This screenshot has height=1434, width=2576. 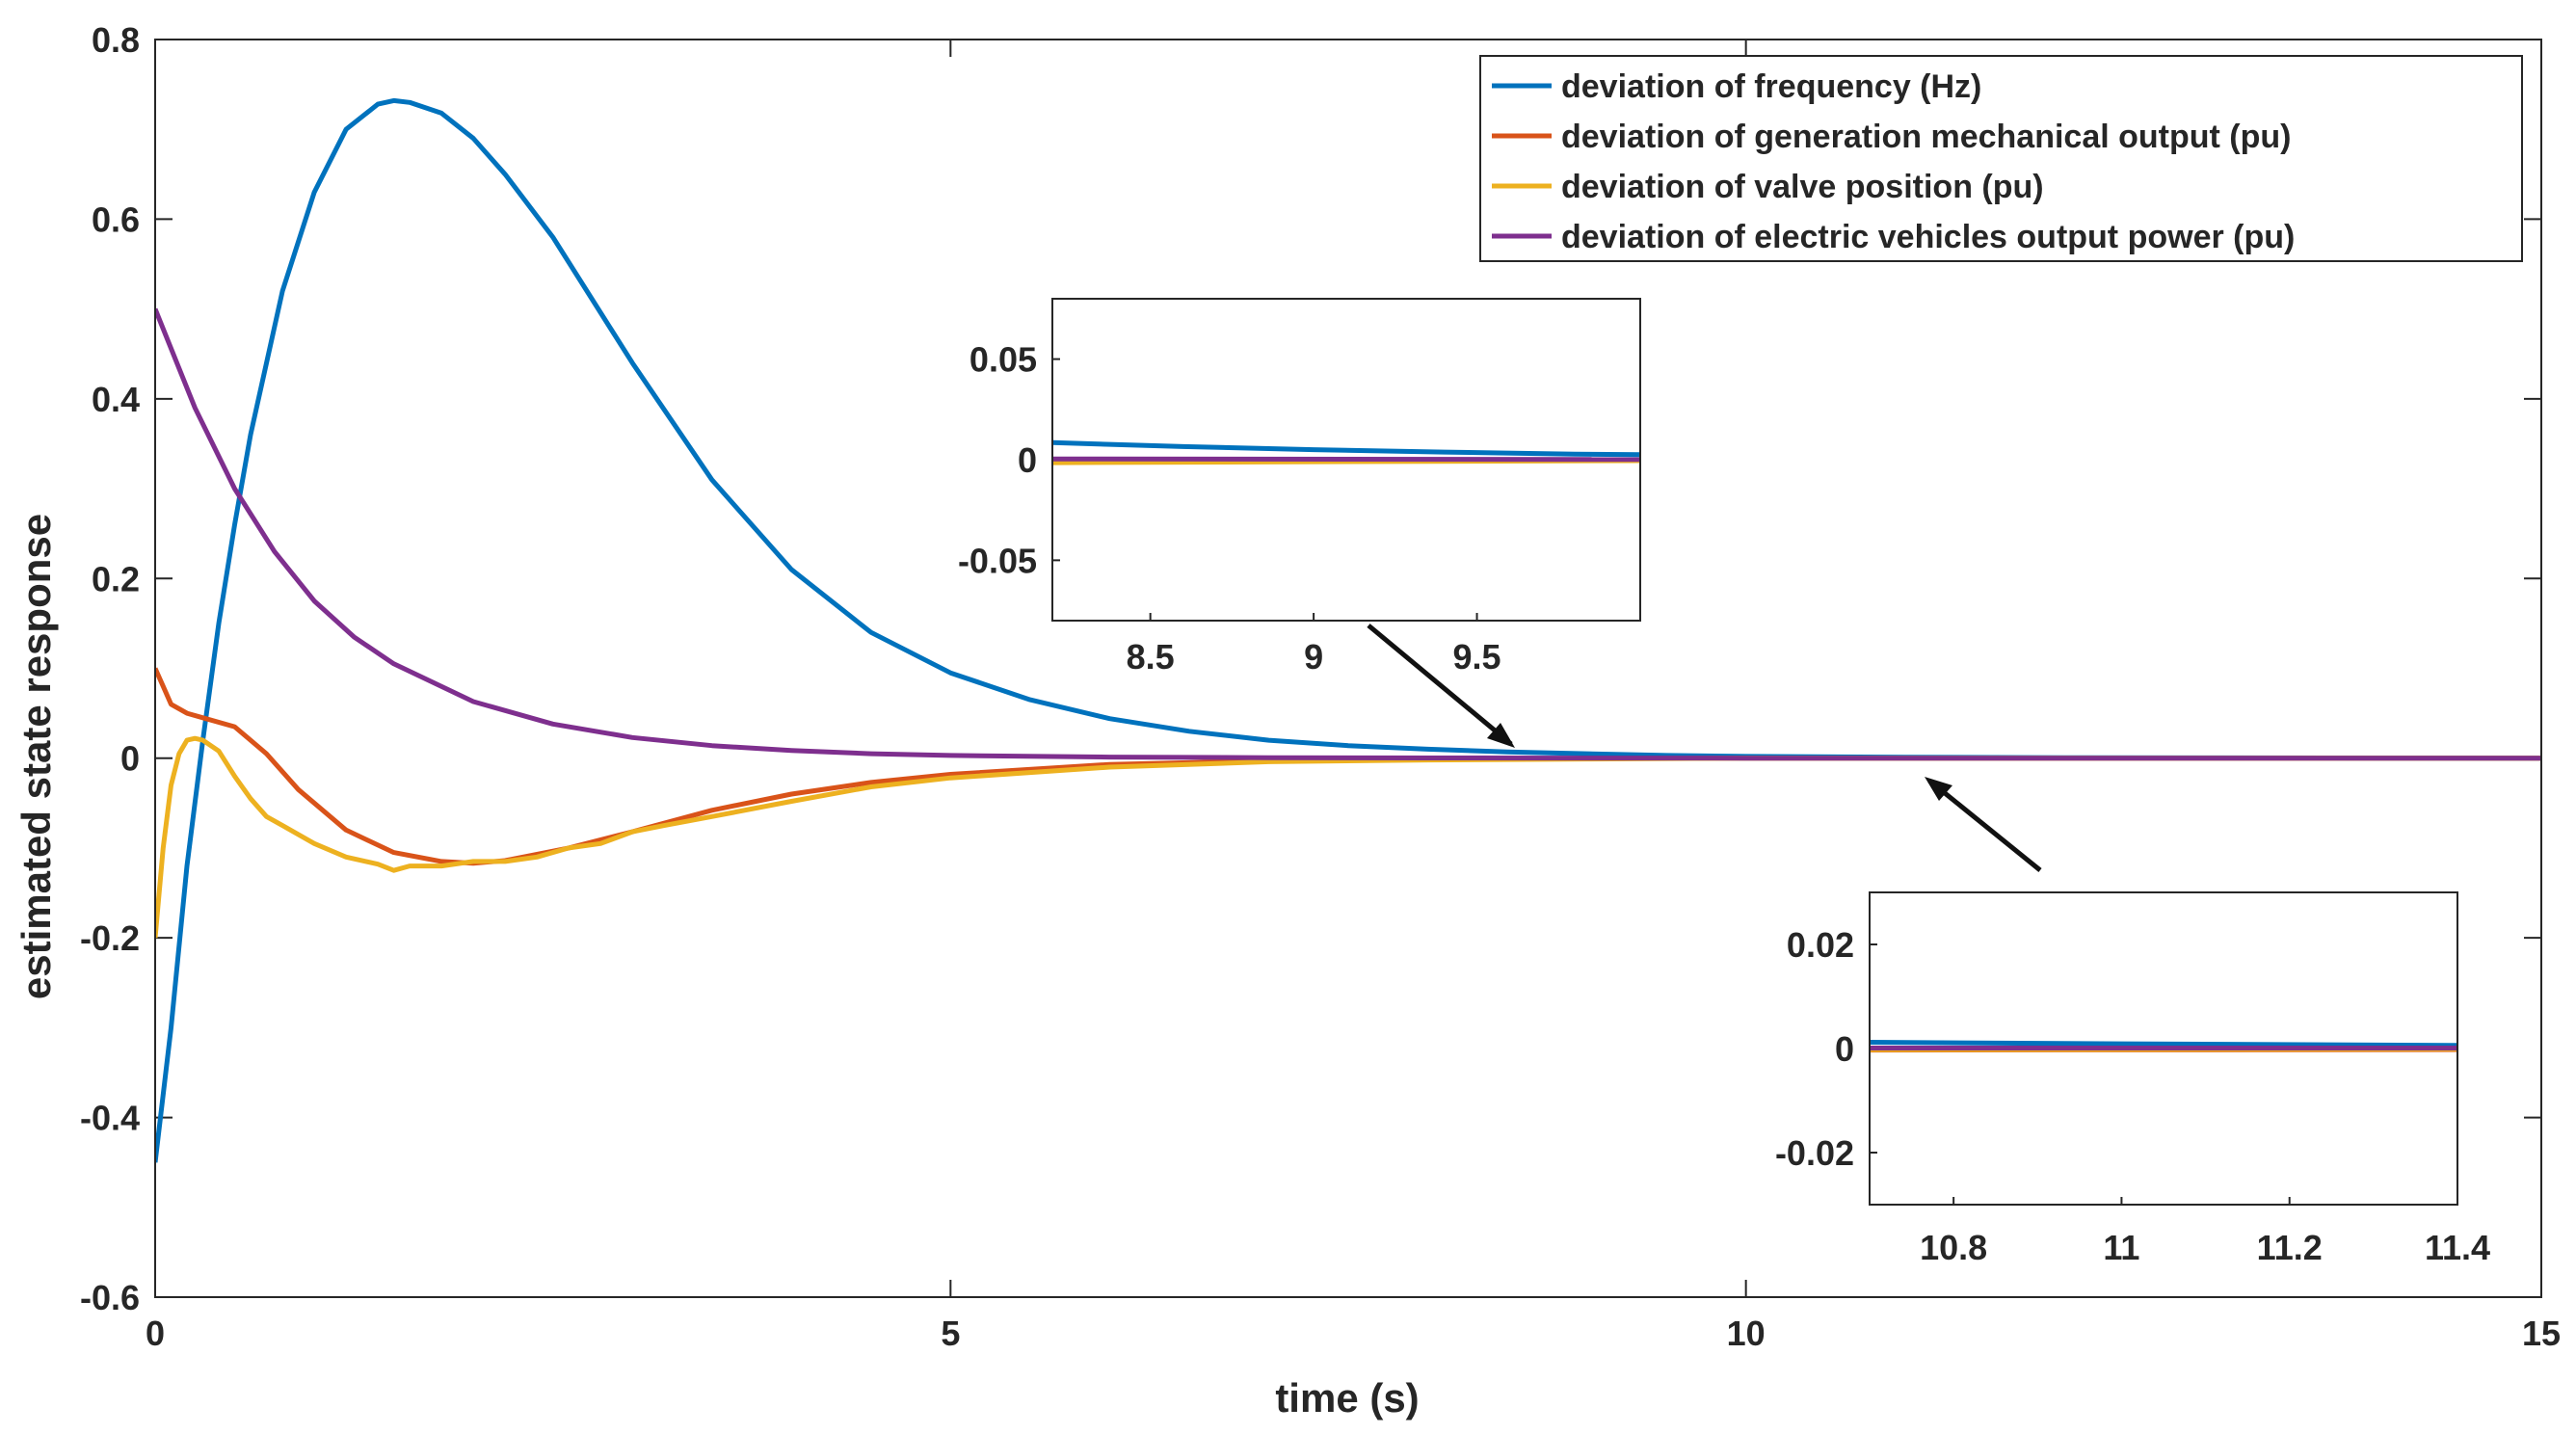 I want to click on inset1-x-tick-label: 9.5, so click(x=1477, y=657).